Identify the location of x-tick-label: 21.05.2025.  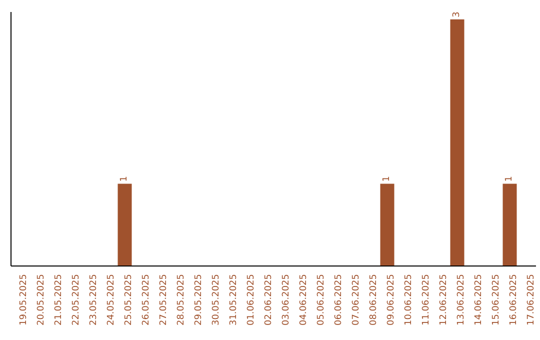
(59, 300).